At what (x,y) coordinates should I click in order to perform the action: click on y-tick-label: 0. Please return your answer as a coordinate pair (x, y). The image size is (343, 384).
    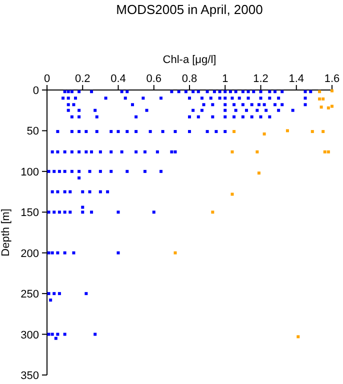
    Looking at the image, I should click on (35, 91).